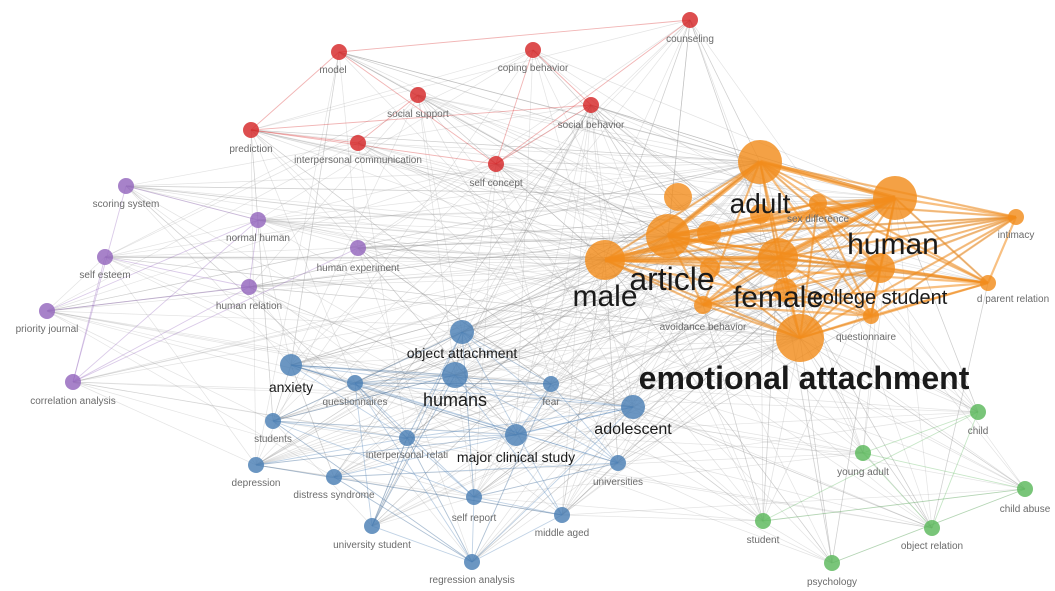 This screenshot has height=591, width=1055. Describe the element at coordinates (455, 375) in the screenshot. I see `node-humans` at that location.